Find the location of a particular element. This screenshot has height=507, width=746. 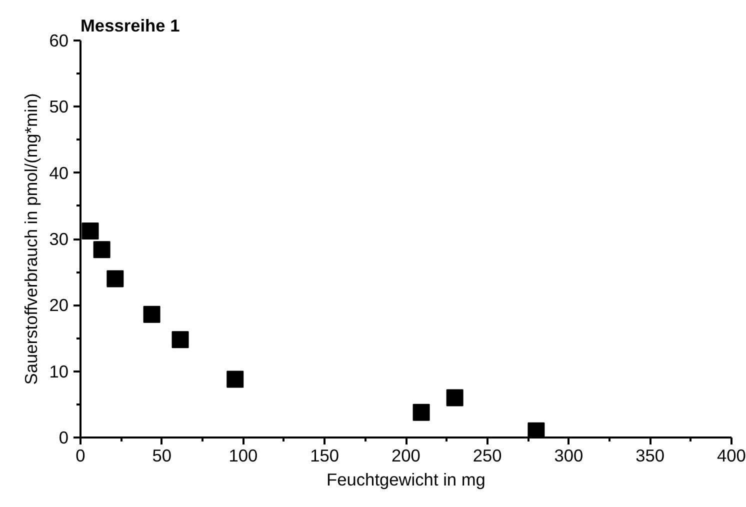

x-tick-label: 350 is located at coordinates (650, 456).